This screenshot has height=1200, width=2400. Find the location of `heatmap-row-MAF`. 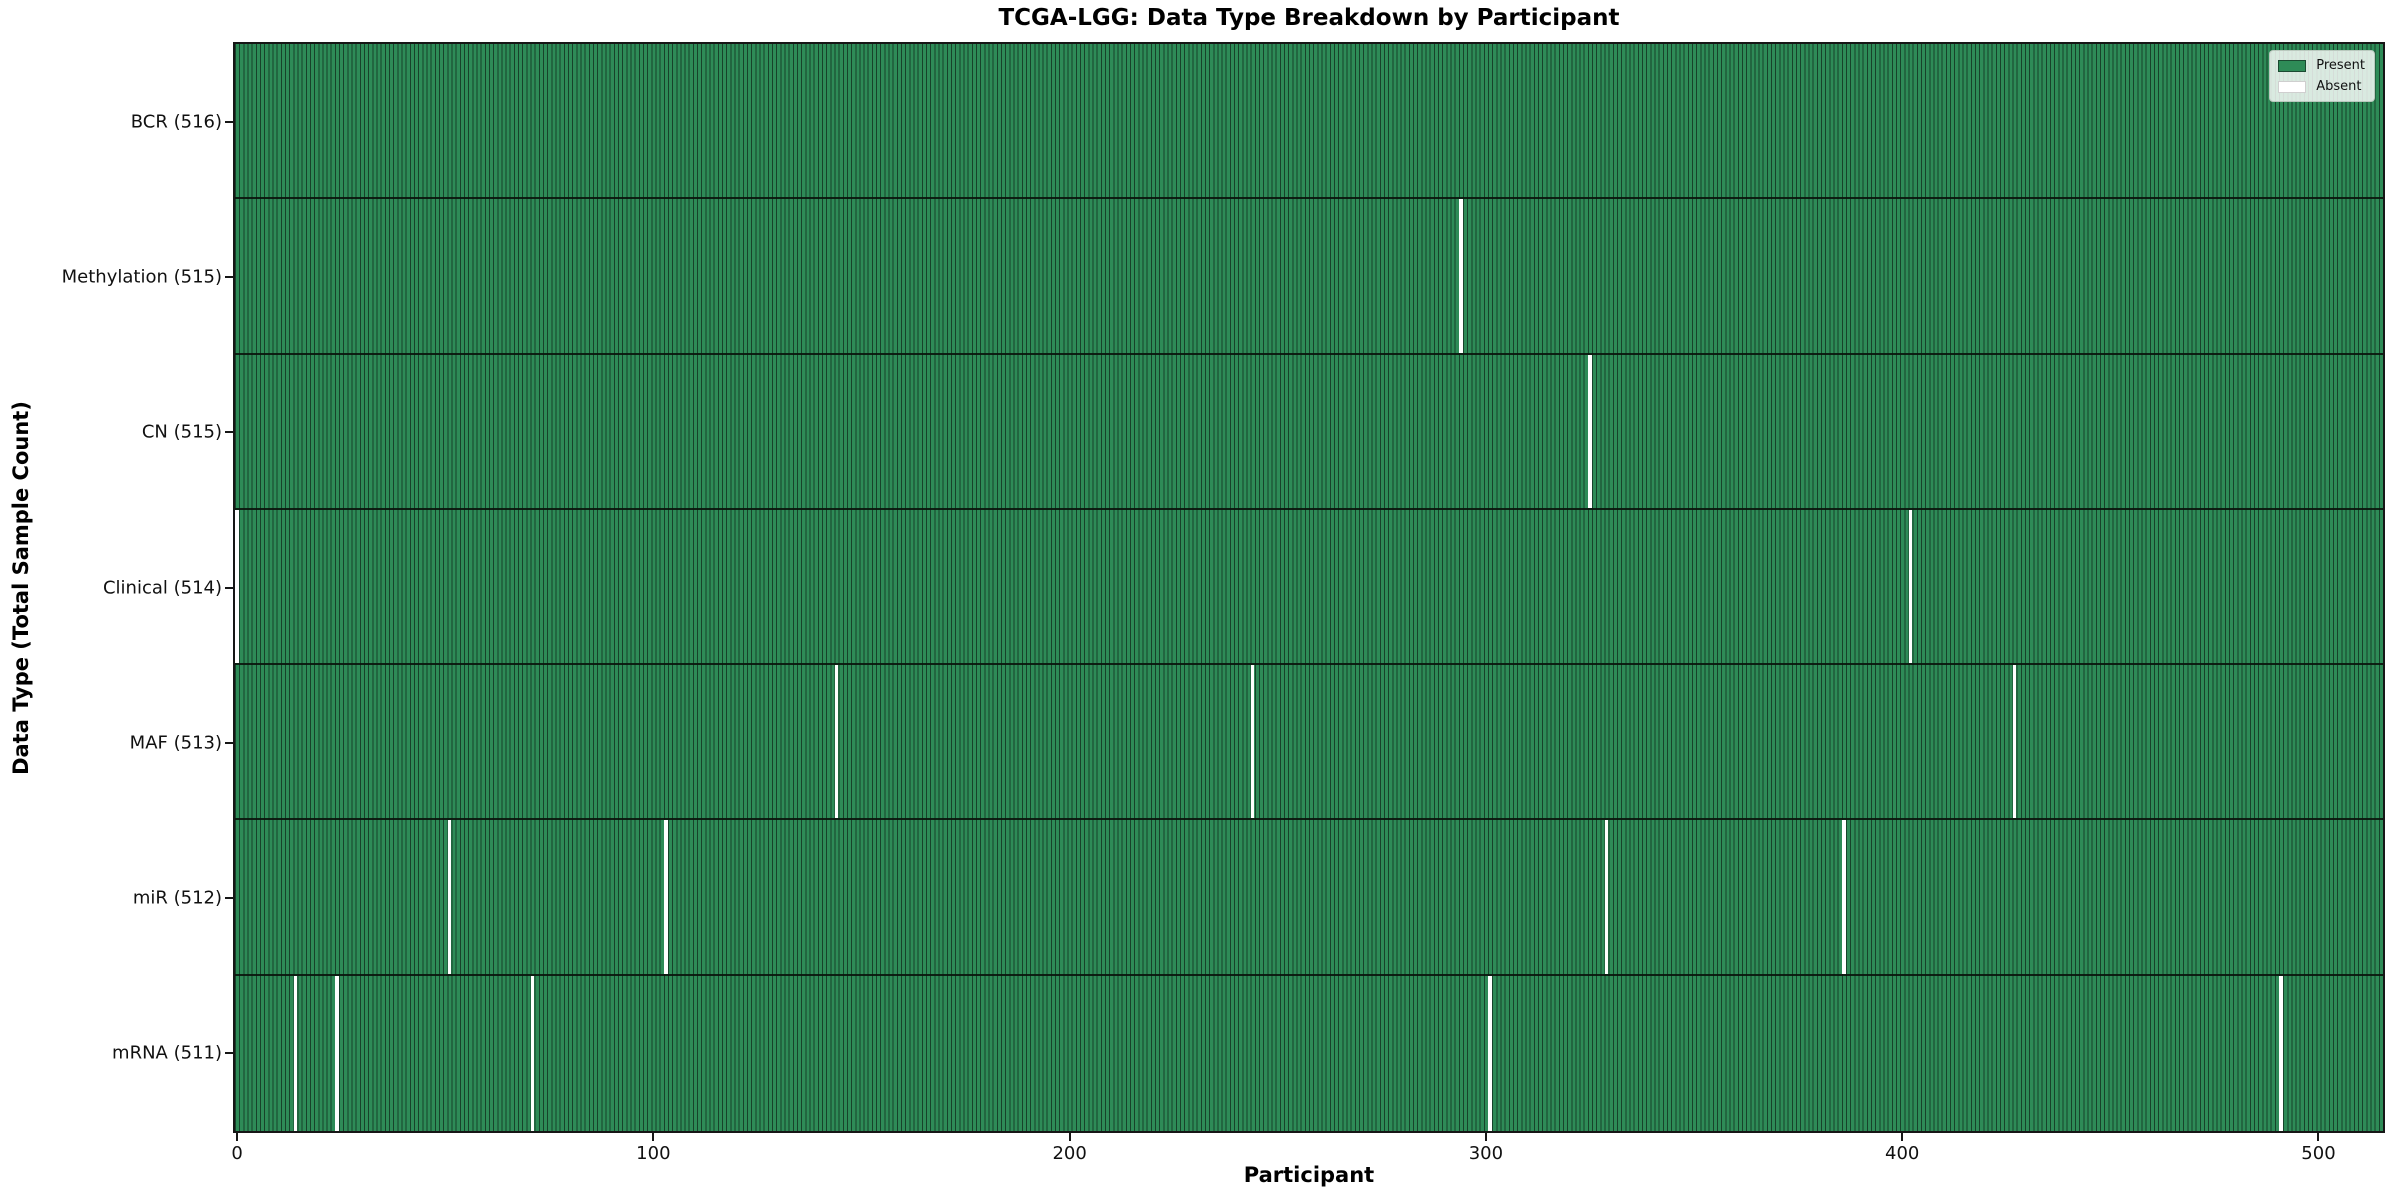

heatmap-row-MAF is located at coordinates (1309, 743).